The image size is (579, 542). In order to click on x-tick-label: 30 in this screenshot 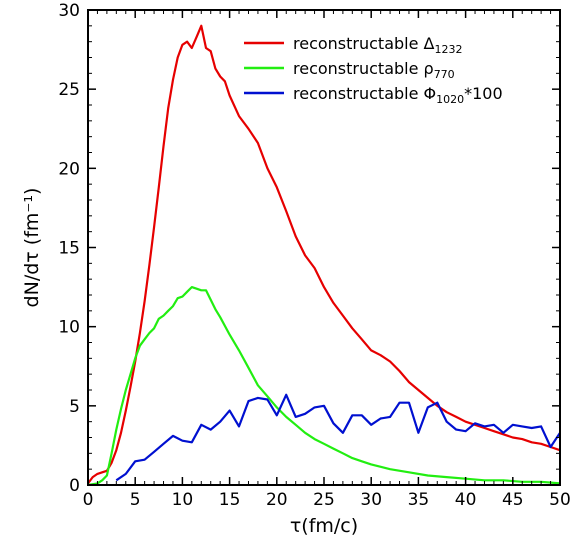, I will do `click(371, 500)`.